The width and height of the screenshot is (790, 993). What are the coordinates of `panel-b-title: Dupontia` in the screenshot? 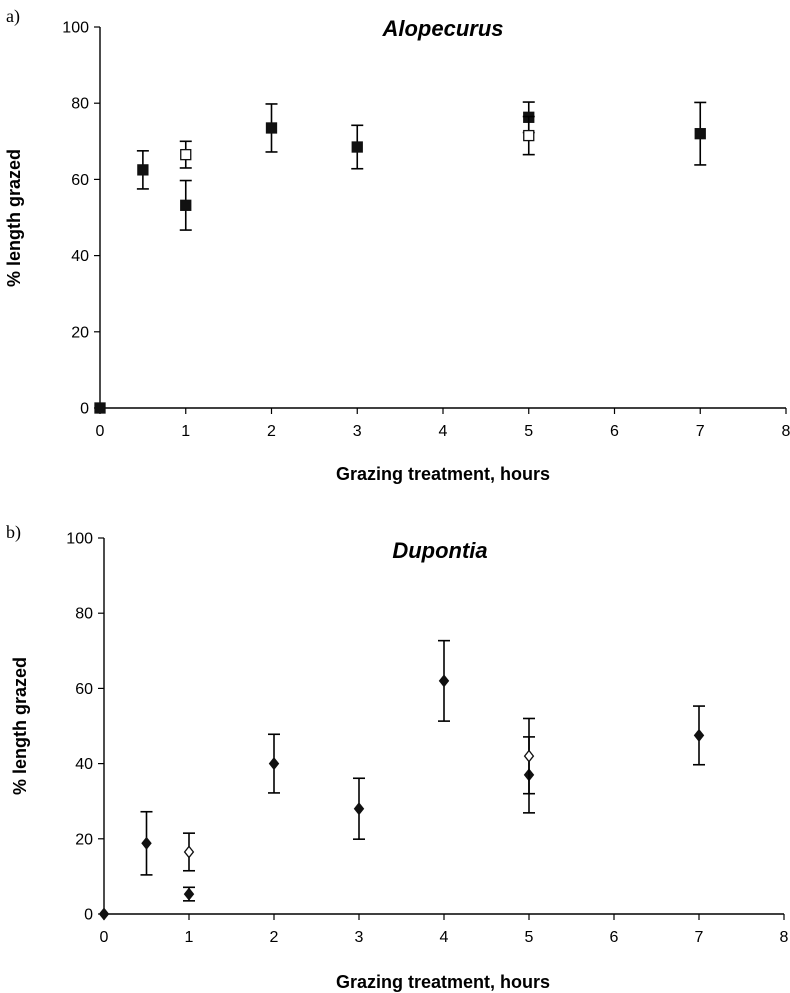 It's located at (439, 550).